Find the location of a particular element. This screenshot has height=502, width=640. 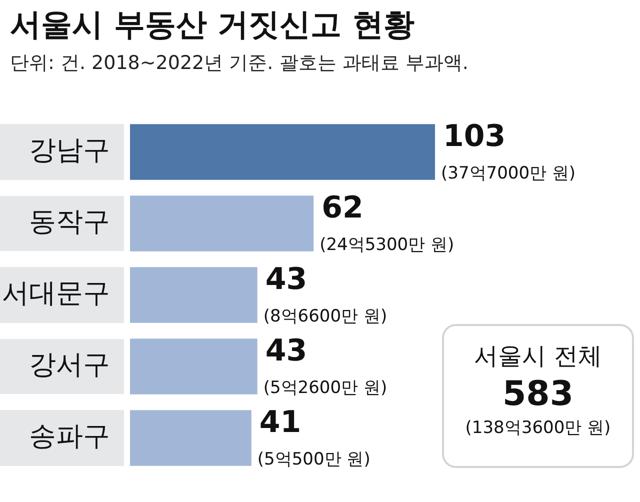

total-summary-box: 서울시 전체 583 (138억3600만 원) is located at coordinates (538, 396).